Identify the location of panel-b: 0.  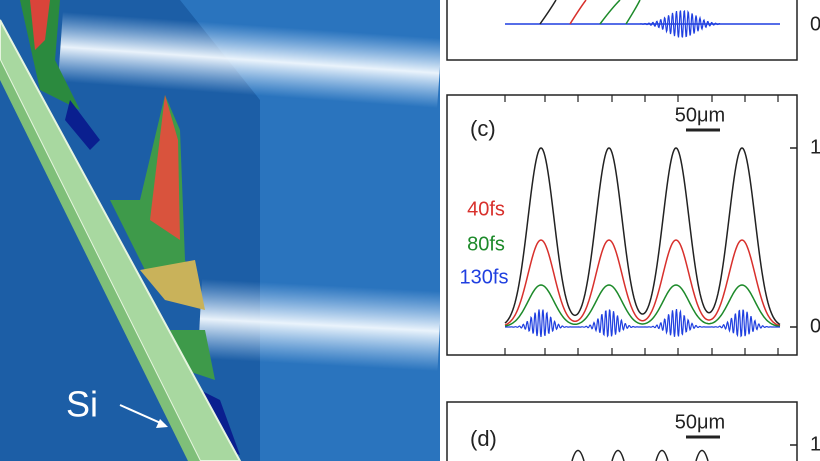
(633, 30).